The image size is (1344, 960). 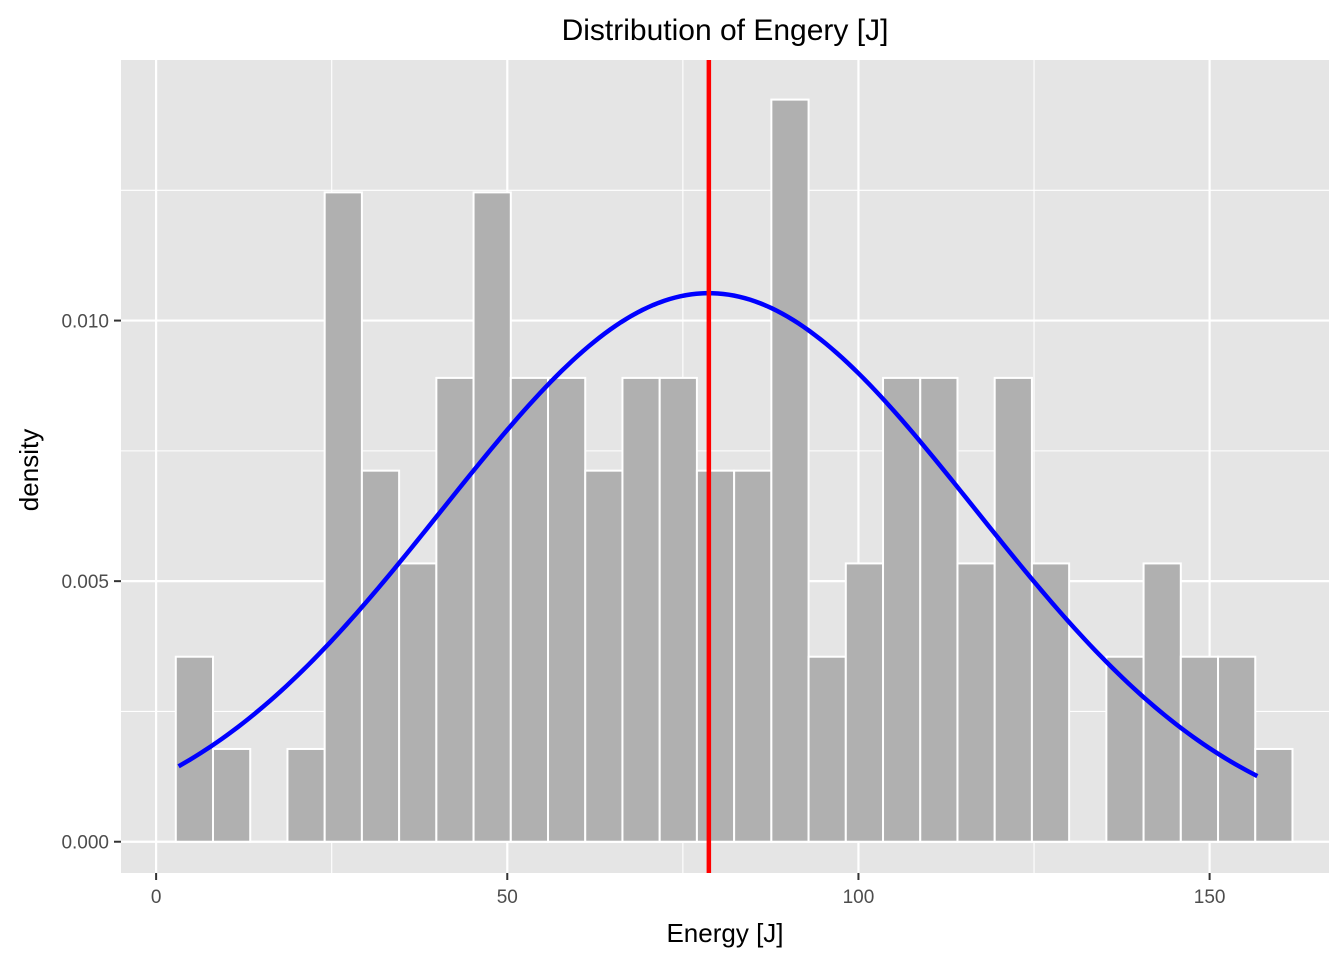 I want to click on chart-title: Distribution of Engery [J], so click(x=725, y=30).